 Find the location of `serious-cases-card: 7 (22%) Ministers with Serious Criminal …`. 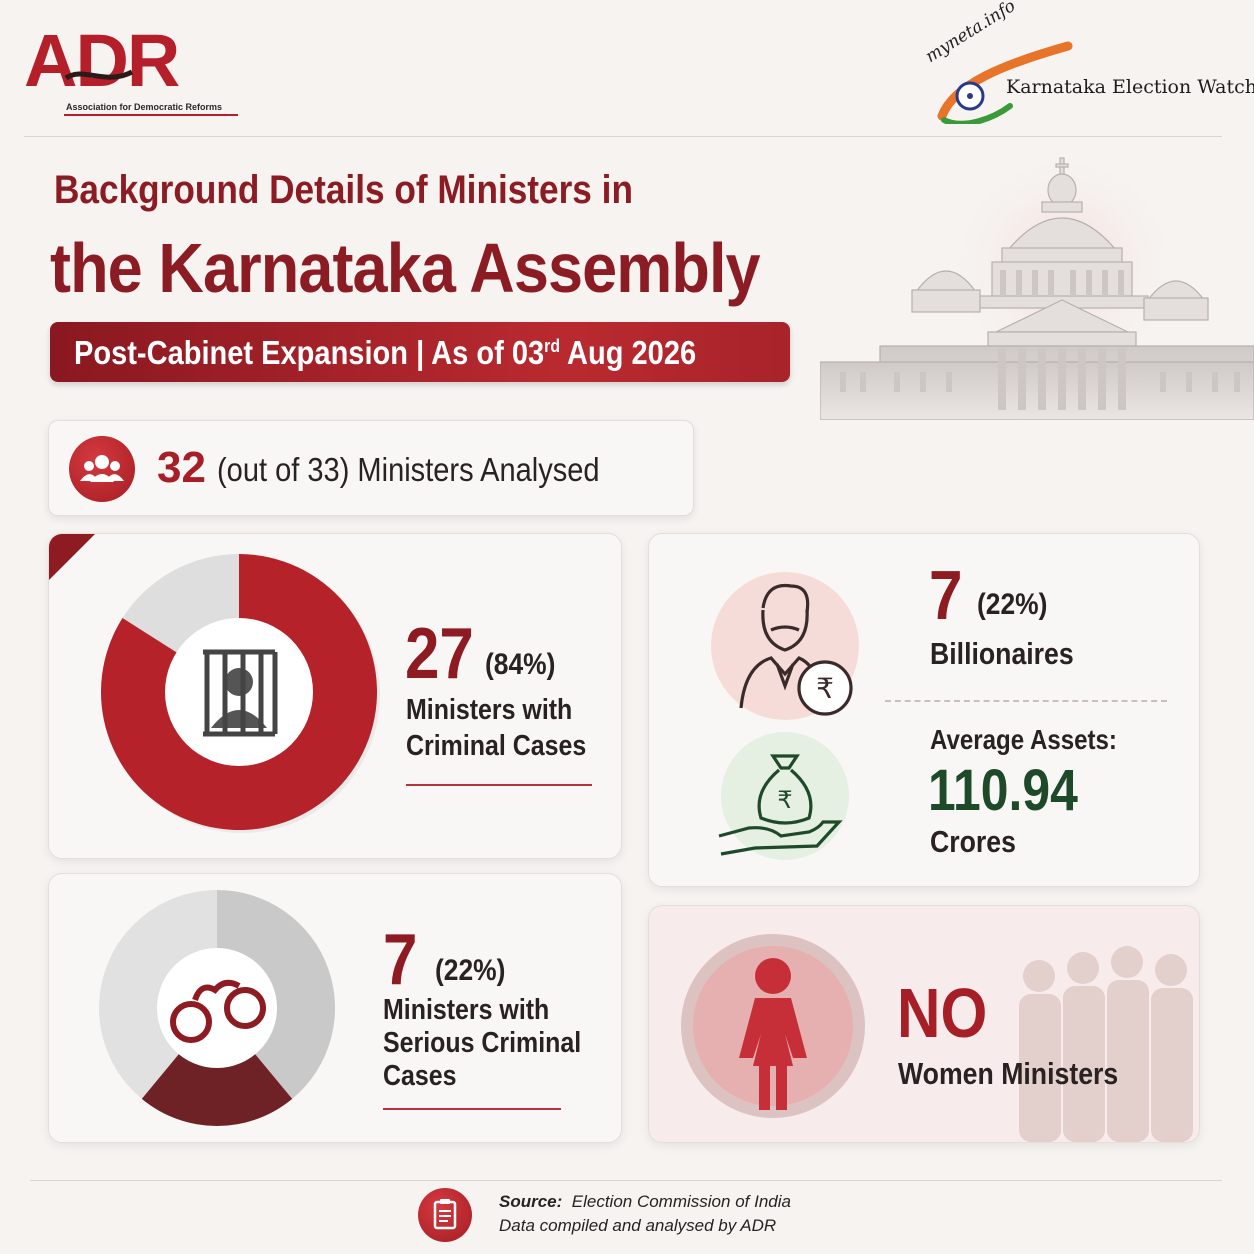

serious-cases-card: 7 (22%) Ministers with Serious Criminal … is located at coordinates (335, 1008).